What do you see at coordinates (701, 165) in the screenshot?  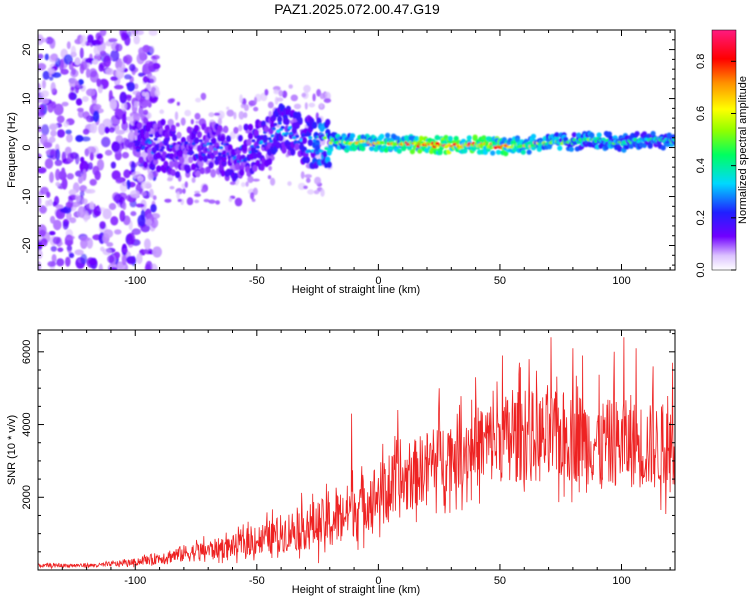 I see `colorbar-tick-label: 0.4` at bounding box center [701, 165].